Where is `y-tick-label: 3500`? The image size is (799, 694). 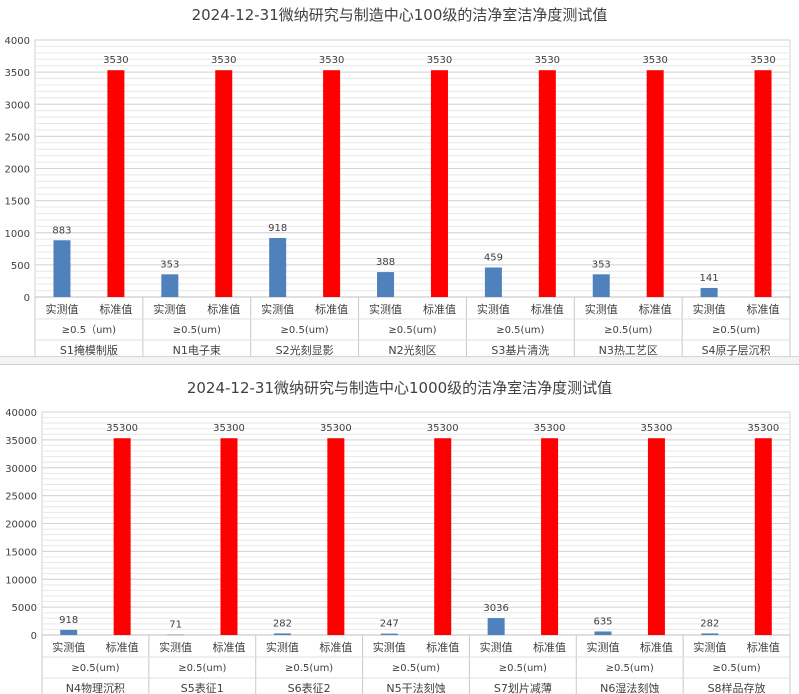 y-tick-label: 3500 is located at coordinates (17, 73).